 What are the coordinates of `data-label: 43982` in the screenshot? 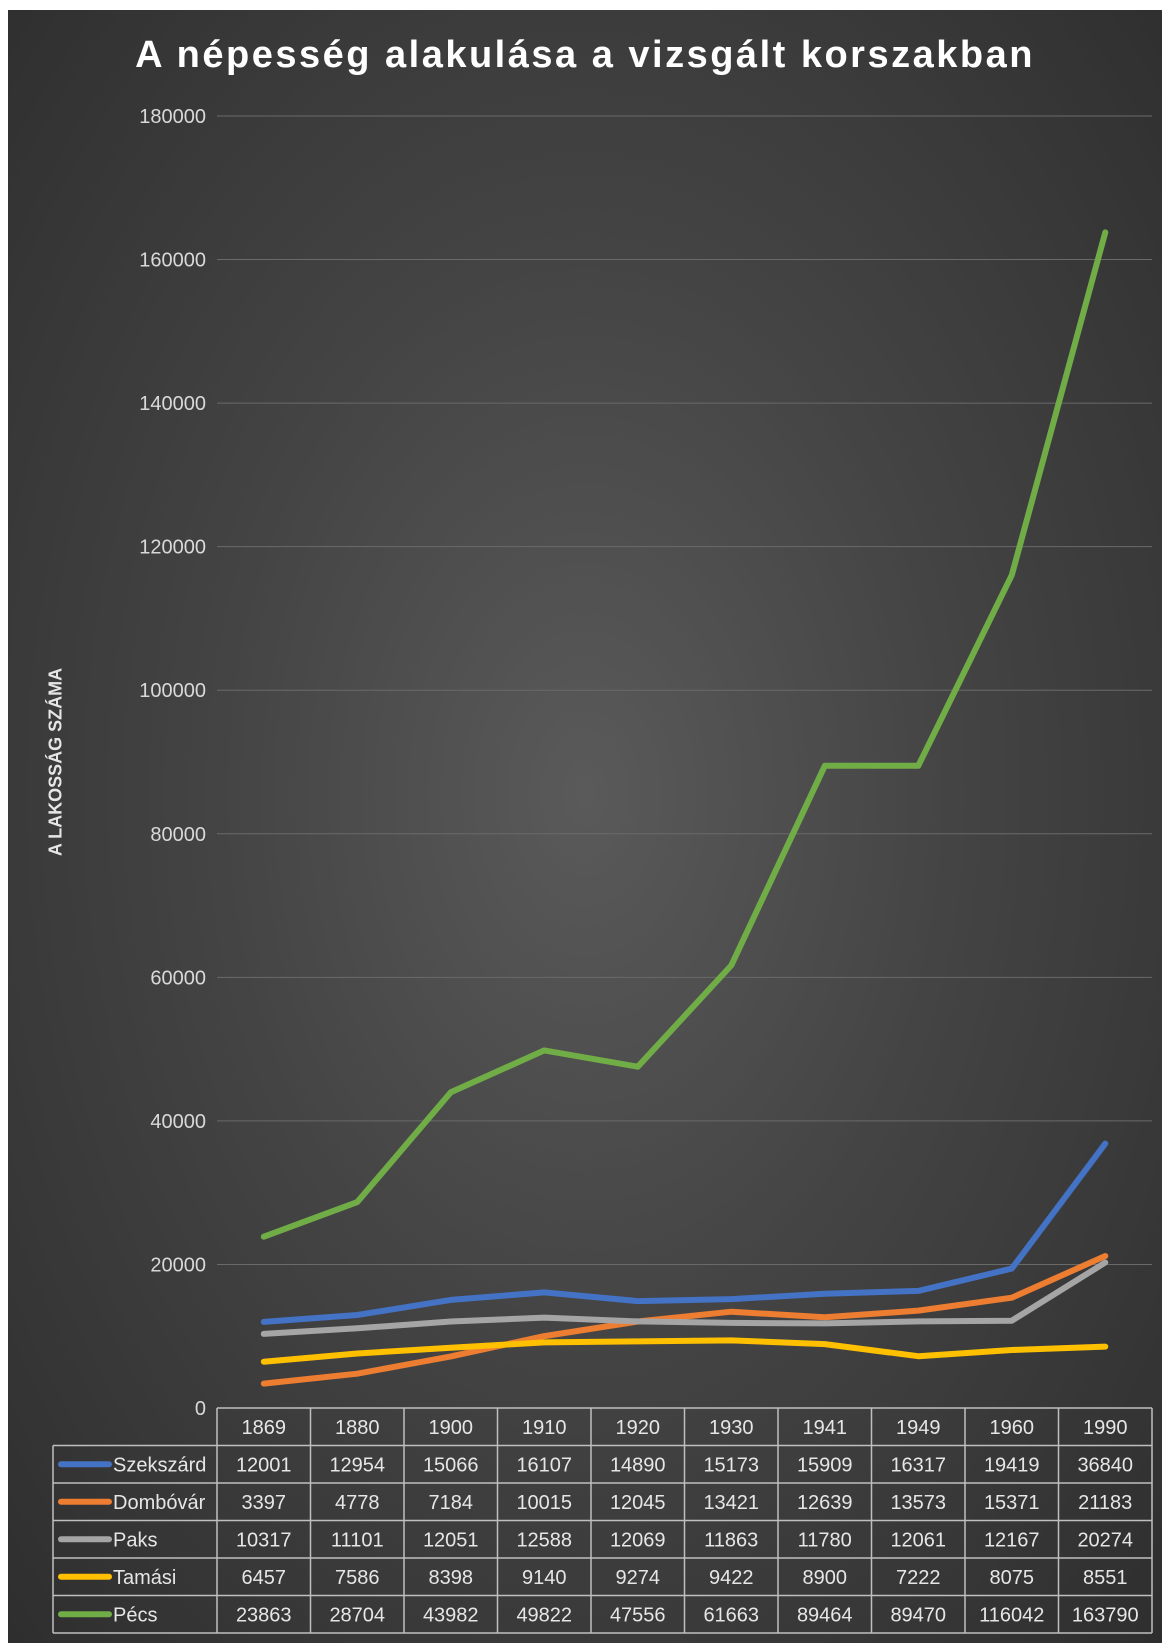 It's located at (451, 1615).